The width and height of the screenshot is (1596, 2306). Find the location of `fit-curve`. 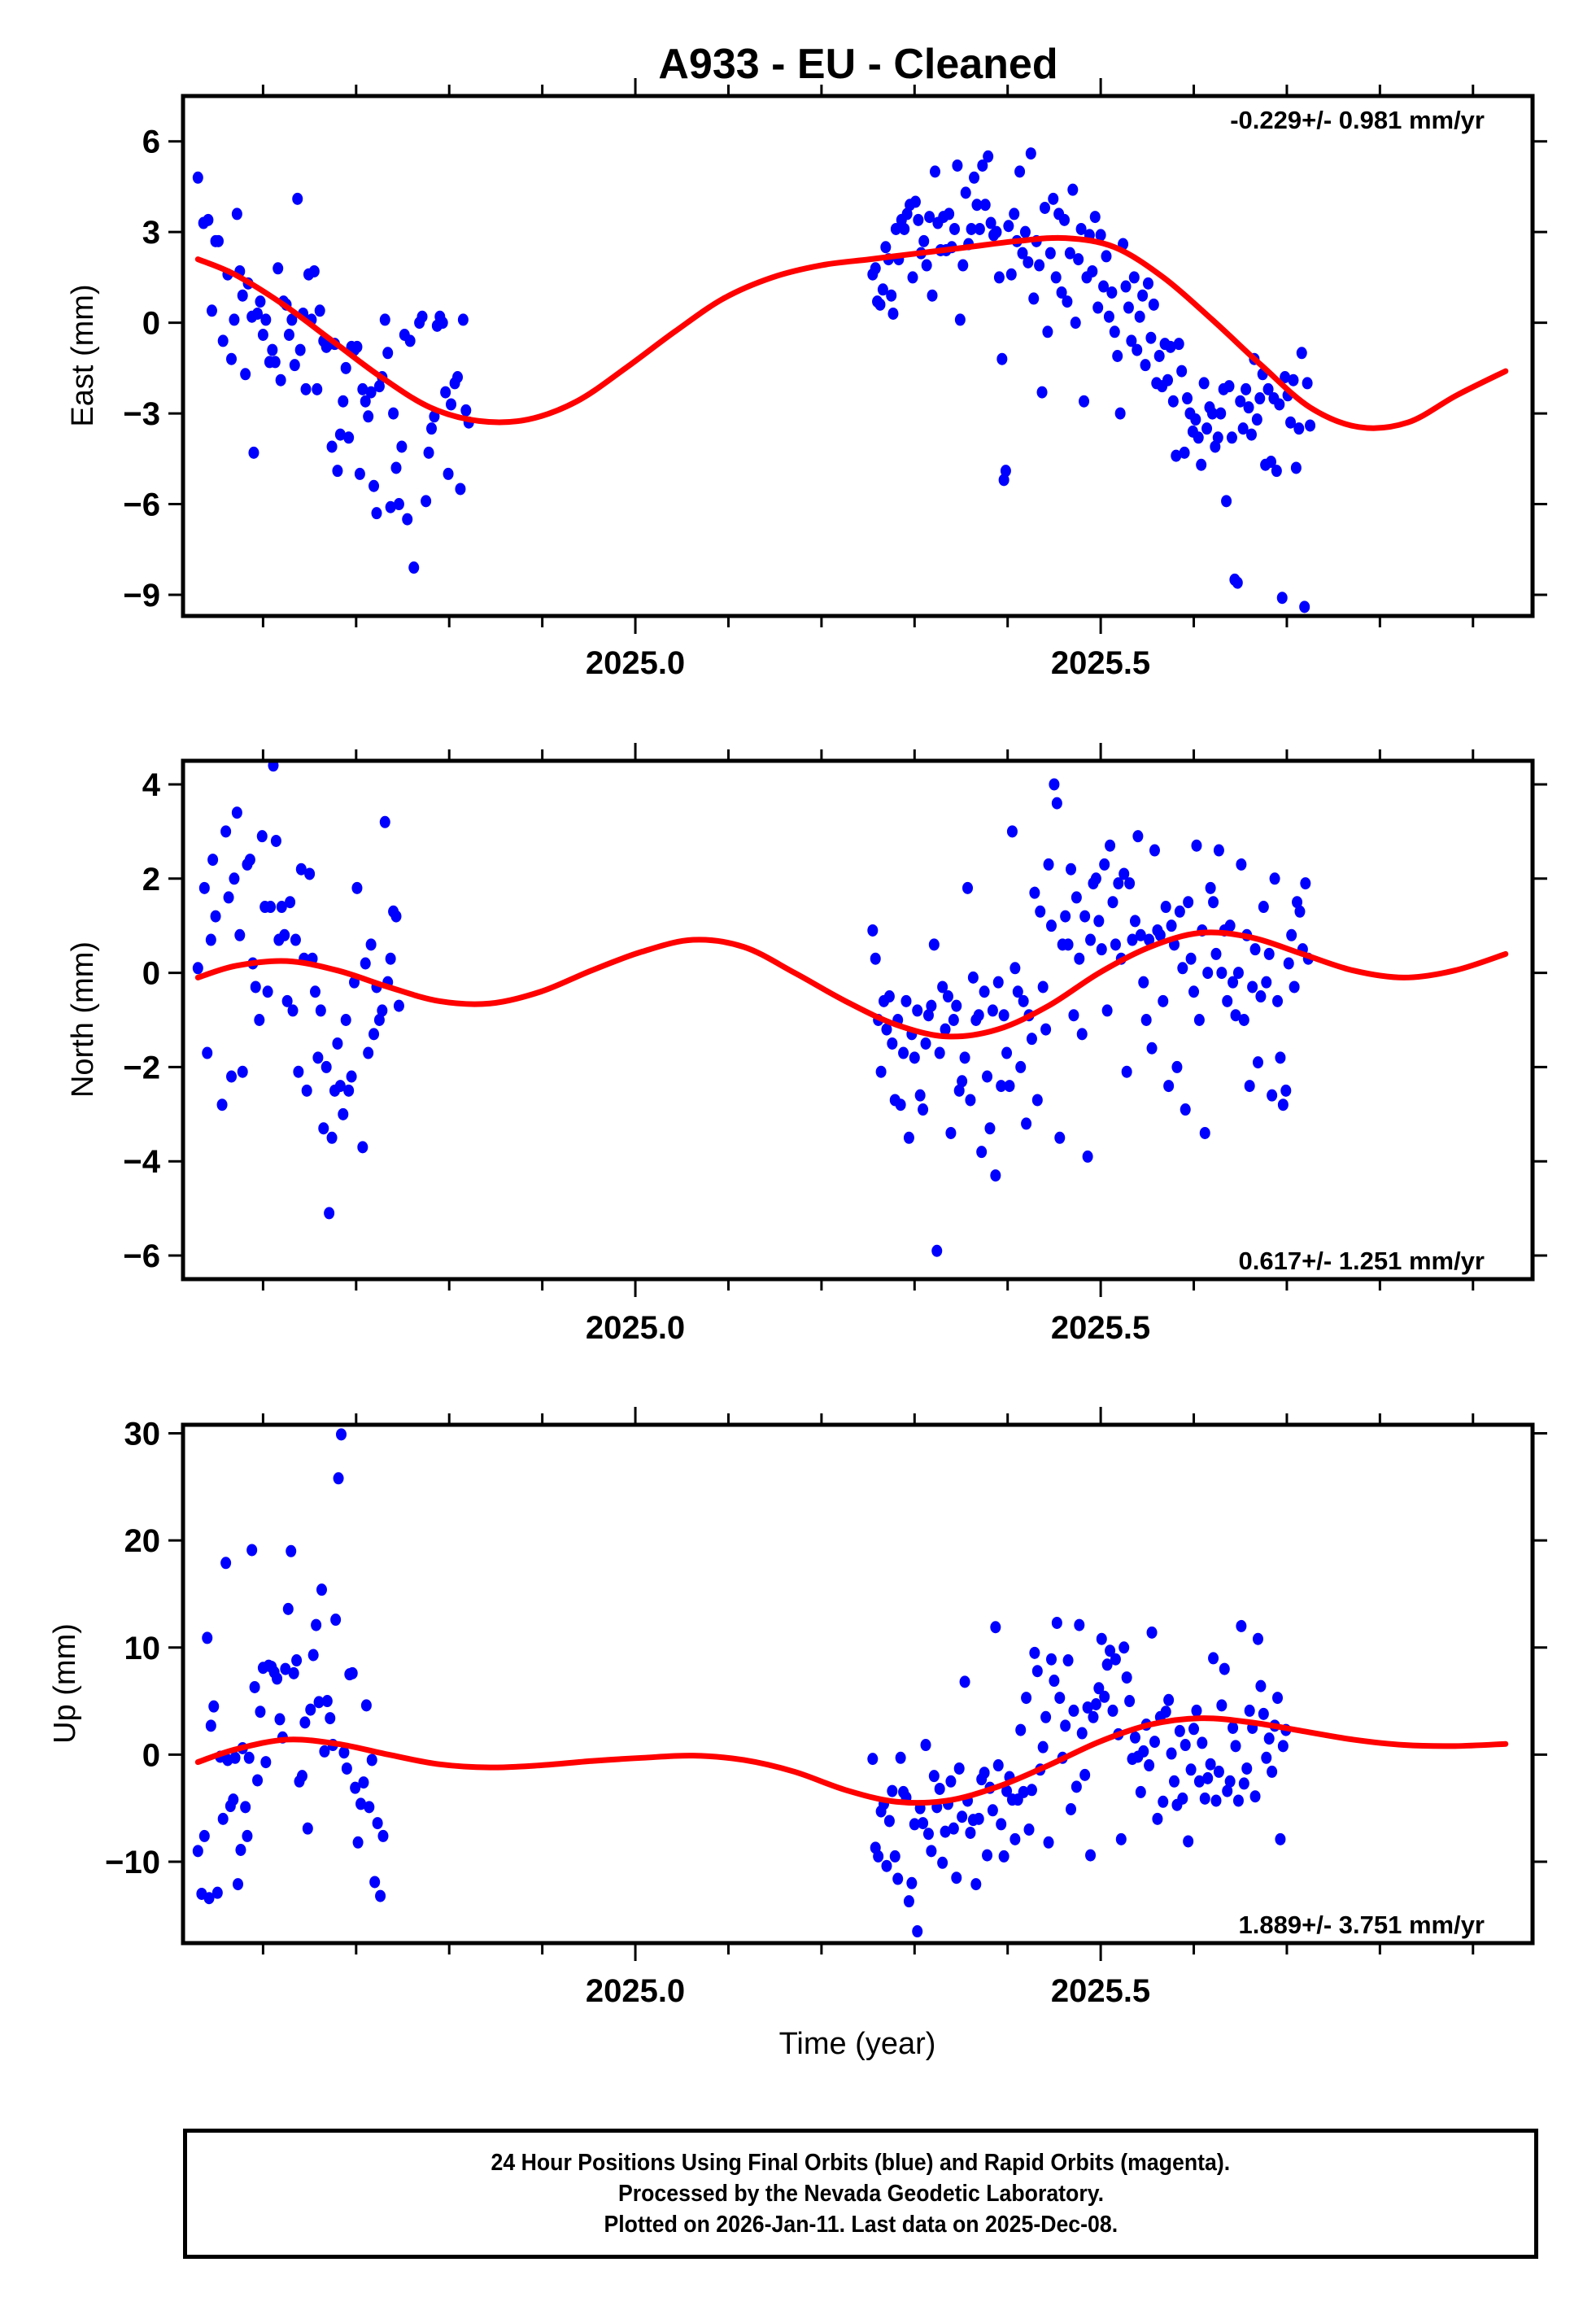

fit-curve is located at coordinates (851, 984).